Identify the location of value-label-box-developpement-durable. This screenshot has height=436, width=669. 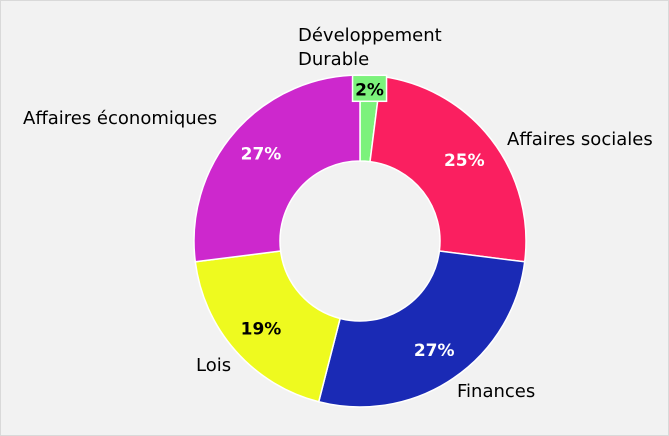
(369, 88).